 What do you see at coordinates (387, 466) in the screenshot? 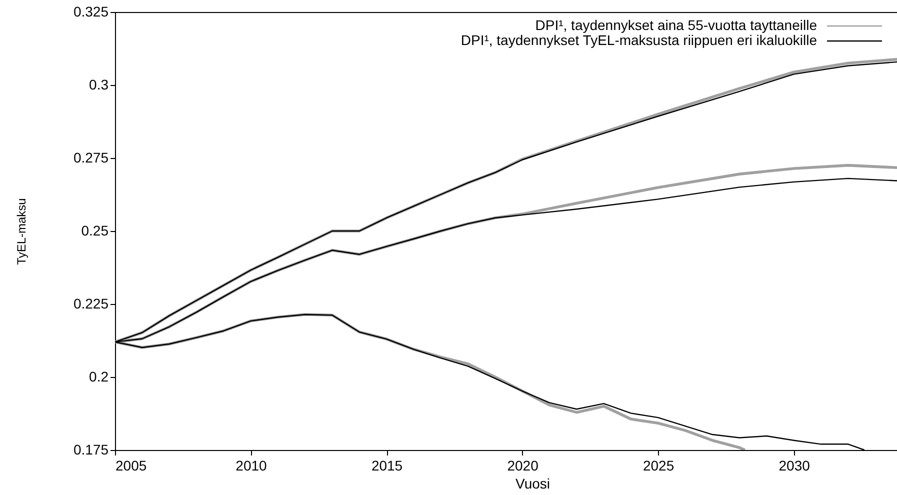
I see `x-tick-label: 2015` at bounding box center [387, 466].